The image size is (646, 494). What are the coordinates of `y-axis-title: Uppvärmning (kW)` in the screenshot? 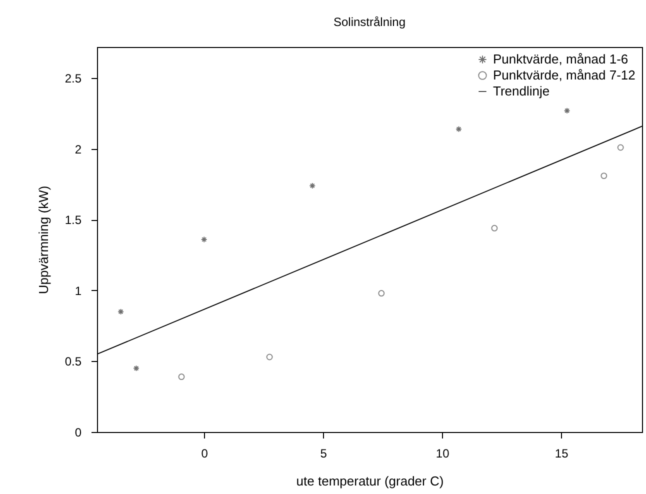 It's located at (43, 240).